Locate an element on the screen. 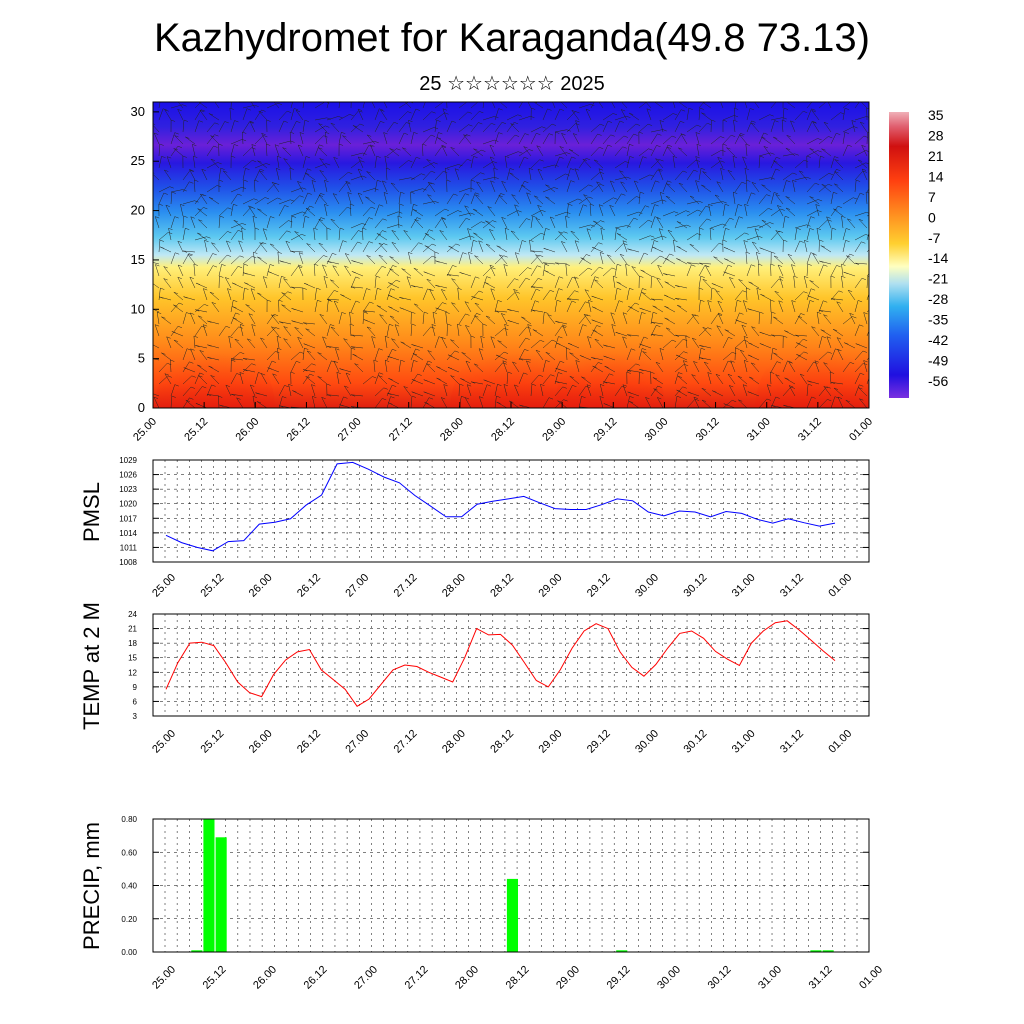  precip-bar is located at coordinates (828, 951).